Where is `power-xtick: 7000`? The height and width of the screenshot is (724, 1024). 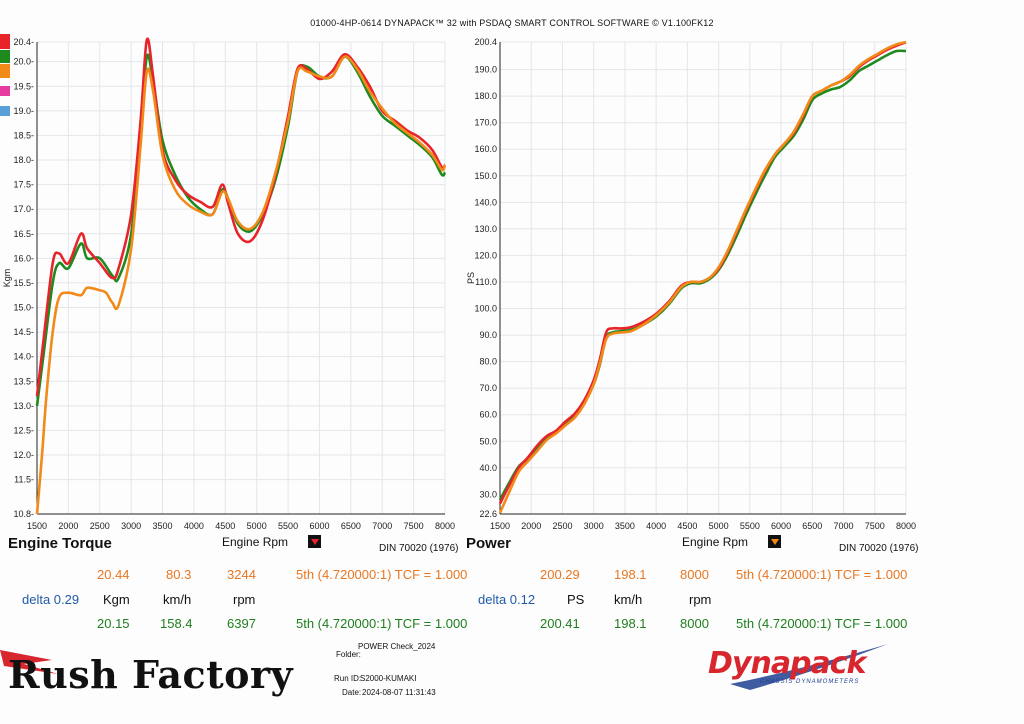 power-xtick: 7000 is located at coordinates (844, 526).